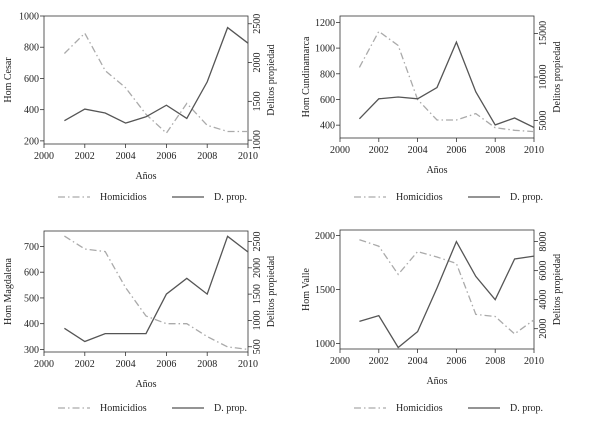 The width and height of the screenshot is (589, 421). What do you see at coordinates (325, 236) in the screenshot?
I see `y-left-tick-label: 2000` at bounding box center [325, 236].